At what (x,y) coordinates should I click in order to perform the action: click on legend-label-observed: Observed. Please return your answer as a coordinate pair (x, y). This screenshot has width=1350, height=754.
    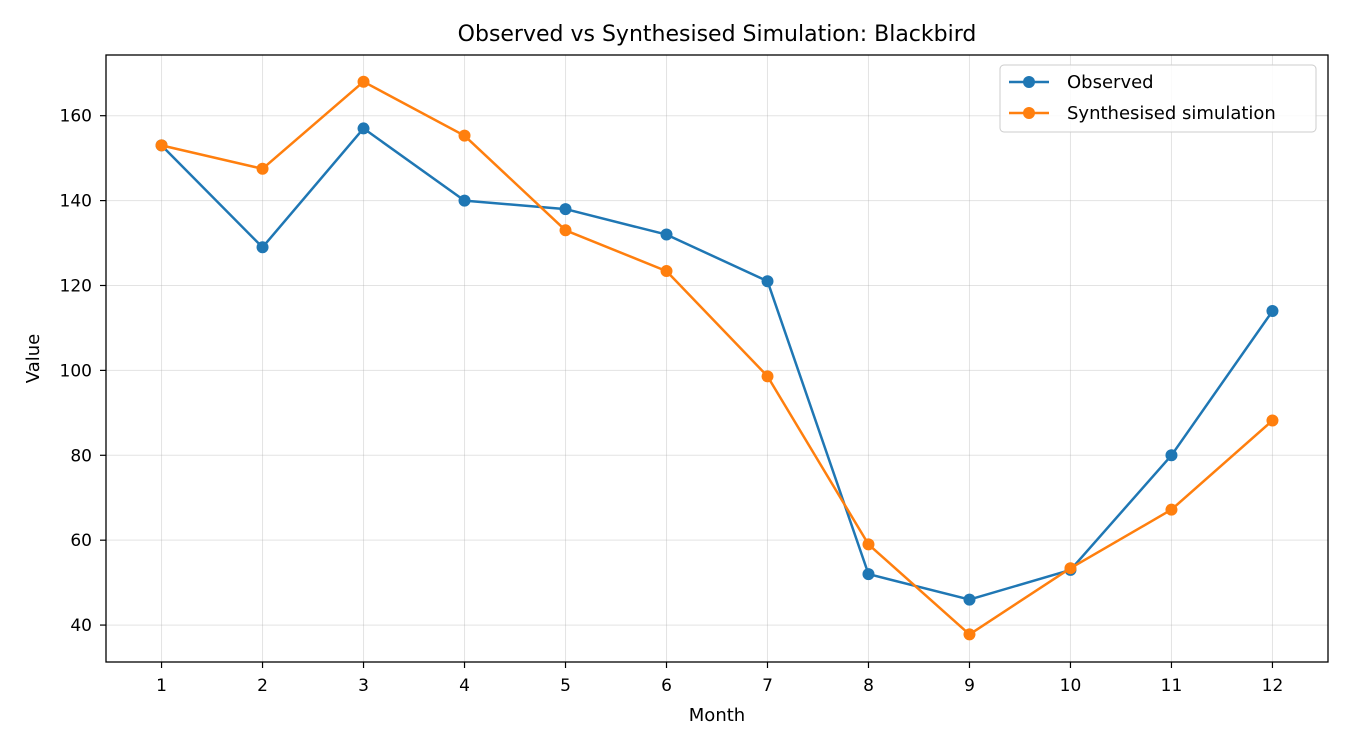
    Looking at the image, I should click on (1110, 82).